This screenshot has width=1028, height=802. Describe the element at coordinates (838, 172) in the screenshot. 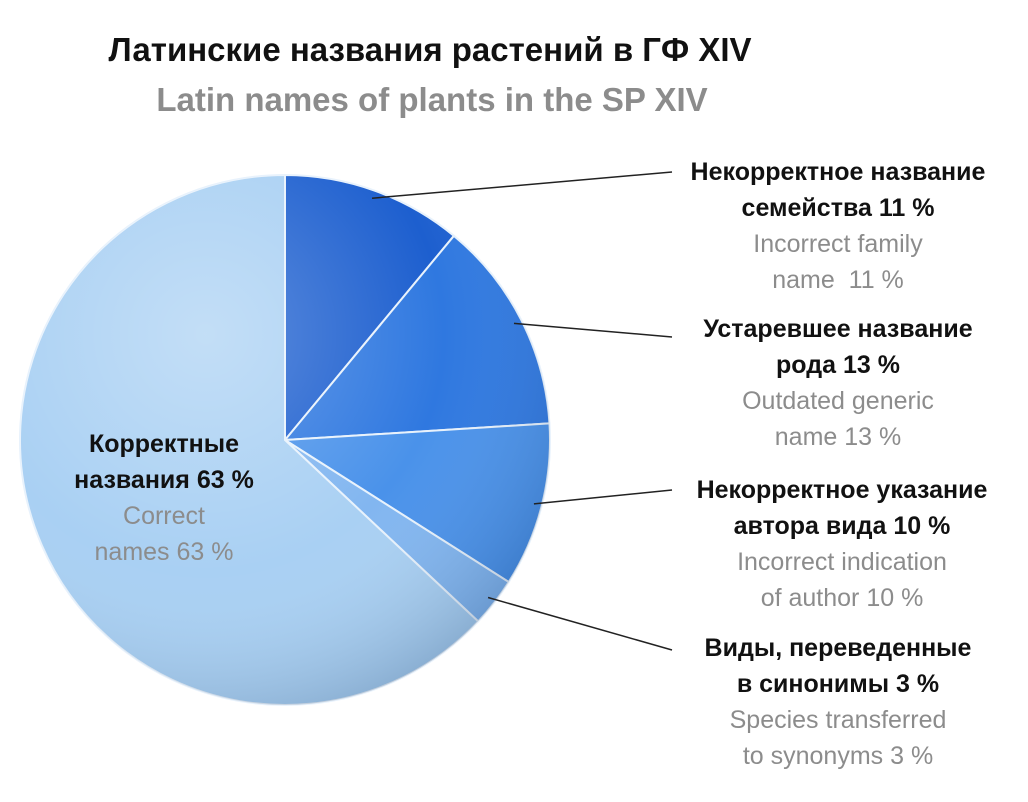

I see `slice-label-family-ru-0: Некорректное название` at that location.